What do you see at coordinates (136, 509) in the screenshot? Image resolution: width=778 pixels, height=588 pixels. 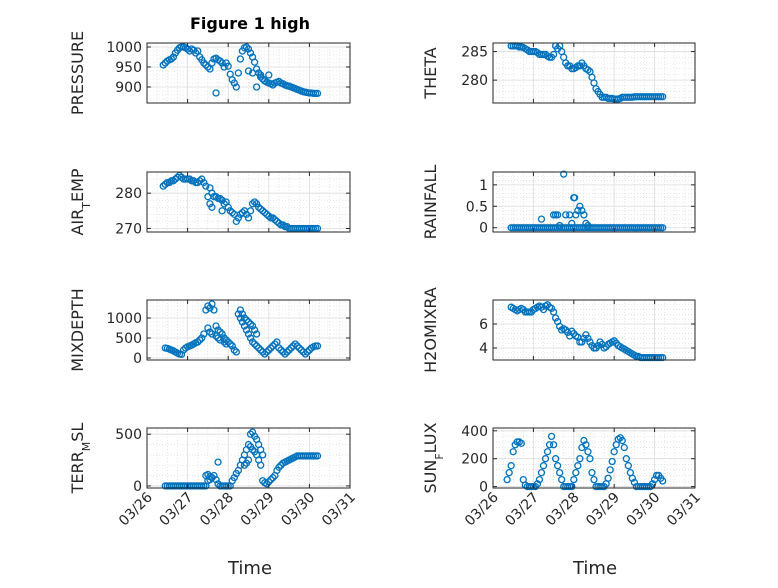 I see `x-tick-label: 03/26` at bounding box center [136, 509].